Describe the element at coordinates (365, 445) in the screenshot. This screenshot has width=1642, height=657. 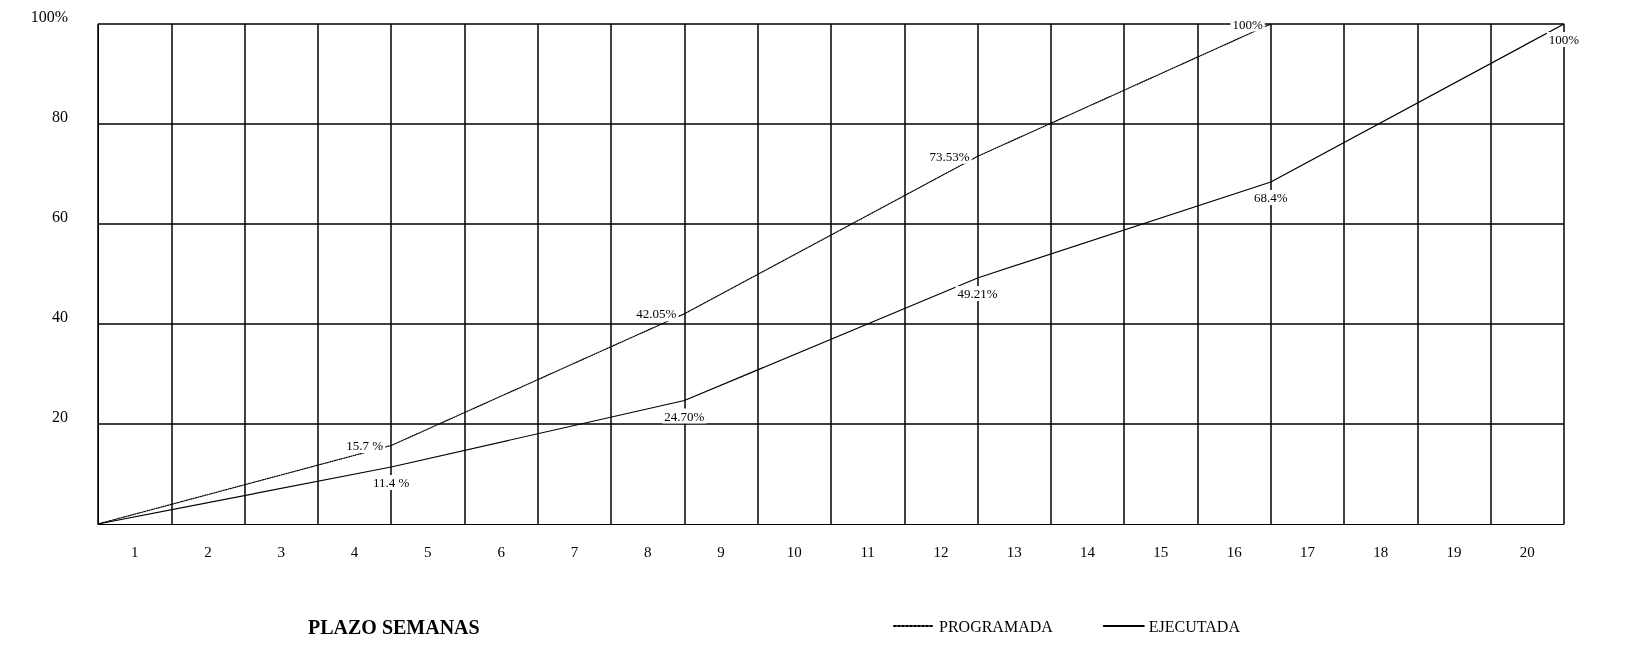
I see `data-label: 15.7 %` at that location.